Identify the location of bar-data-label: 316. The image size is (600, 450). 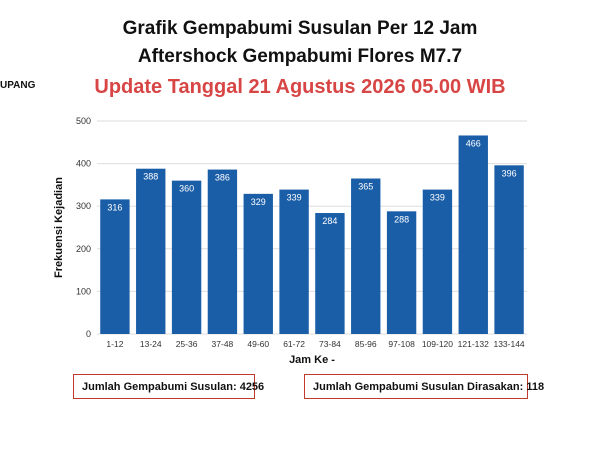
(114, 207).